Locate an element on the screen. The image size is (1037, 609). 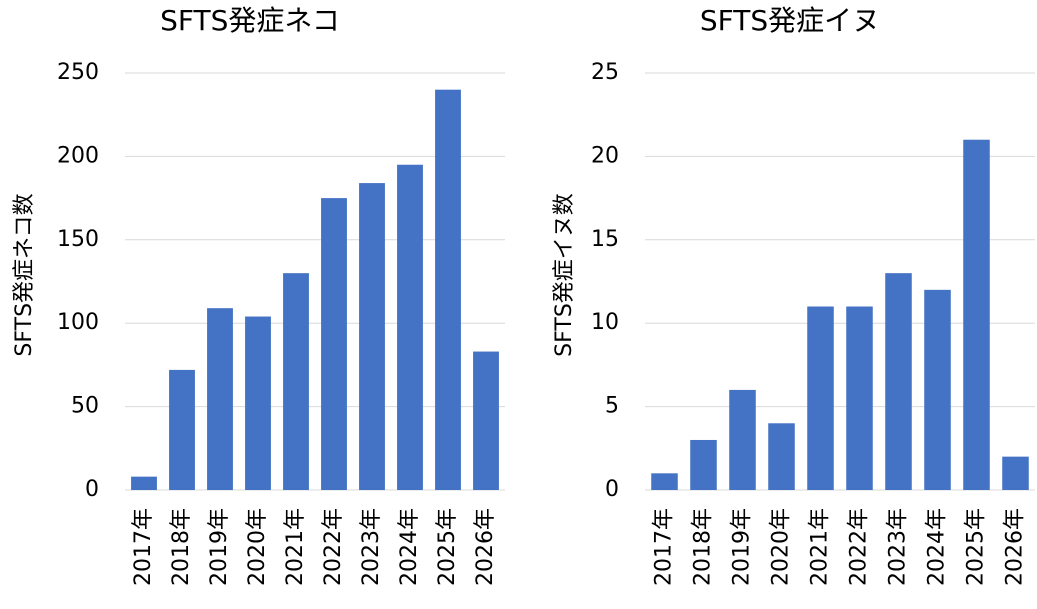
y-tick-label: 250 is located at coordinates (78, 72).